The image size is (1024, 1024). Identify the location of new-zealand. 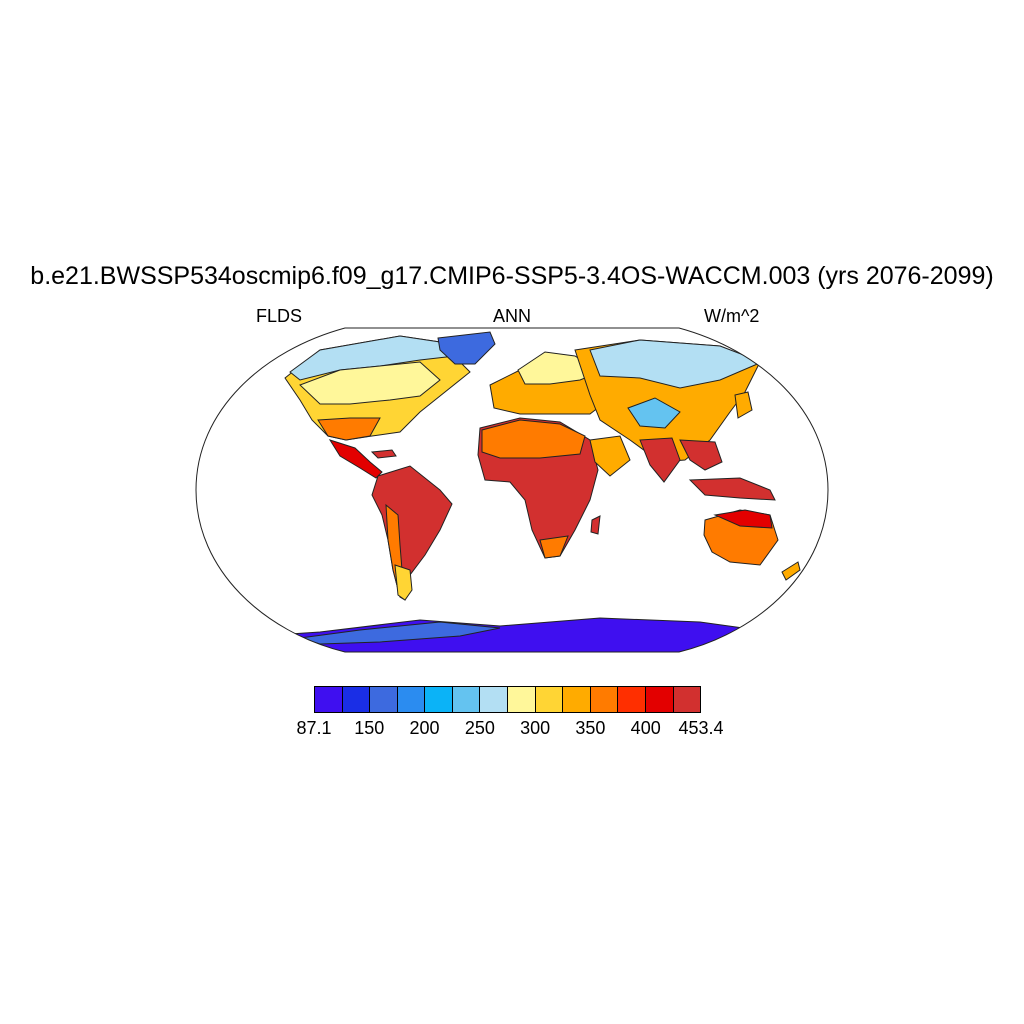
(791, 571).